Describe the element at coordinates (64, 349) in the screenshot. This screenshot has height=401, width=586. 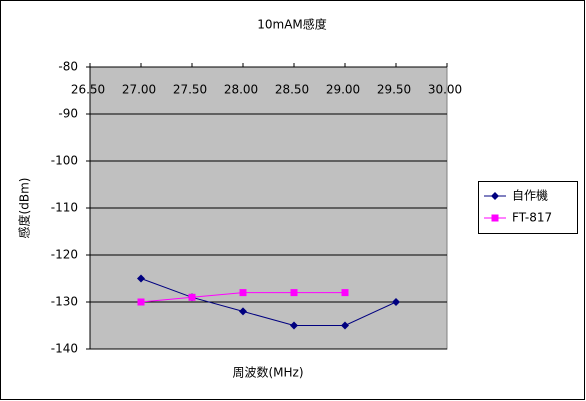
I see `y-tick-label: -140` at that location.